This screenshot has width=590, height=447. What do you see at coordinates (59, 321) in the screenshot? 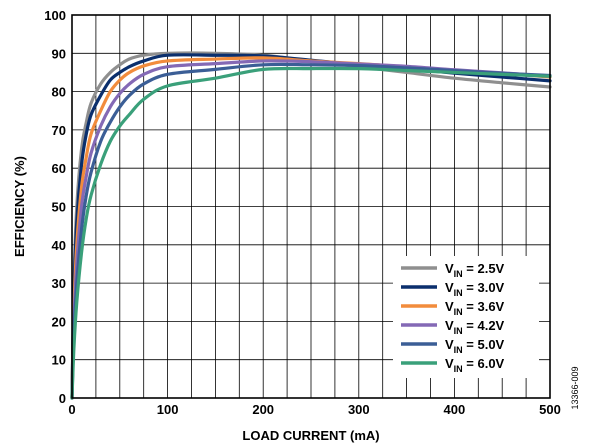
I see `y-tick-label: 20` at bounding box center [59, 321].